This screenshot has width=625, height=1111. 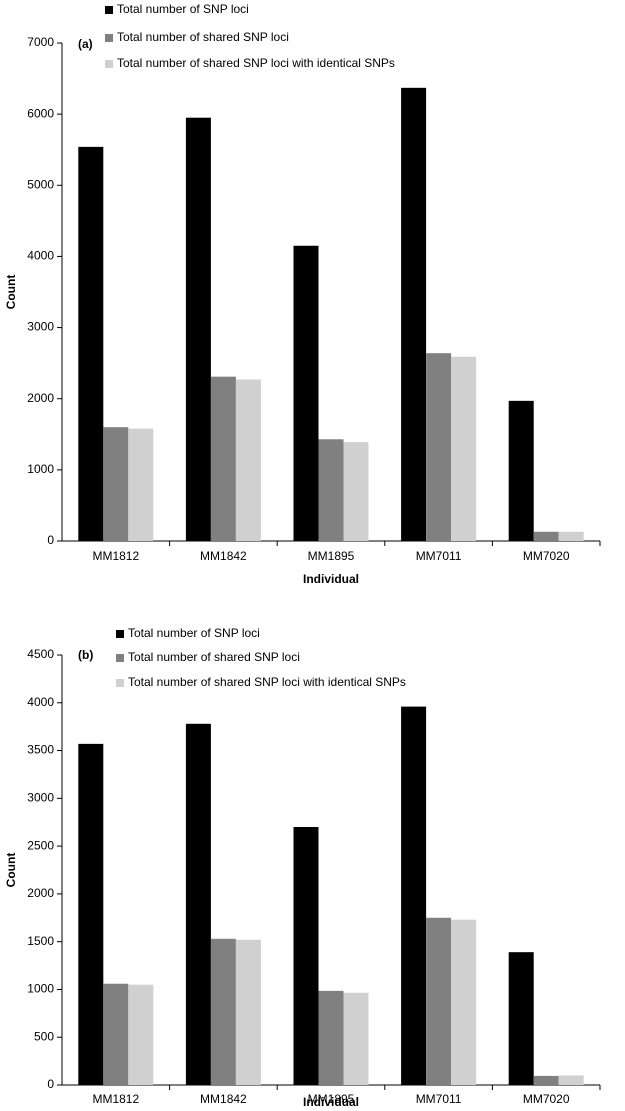 What do you see at coordinates (40, 750) in the screenshot?
I see `y-tick-label: 3500` at bounding box center [40, 750].